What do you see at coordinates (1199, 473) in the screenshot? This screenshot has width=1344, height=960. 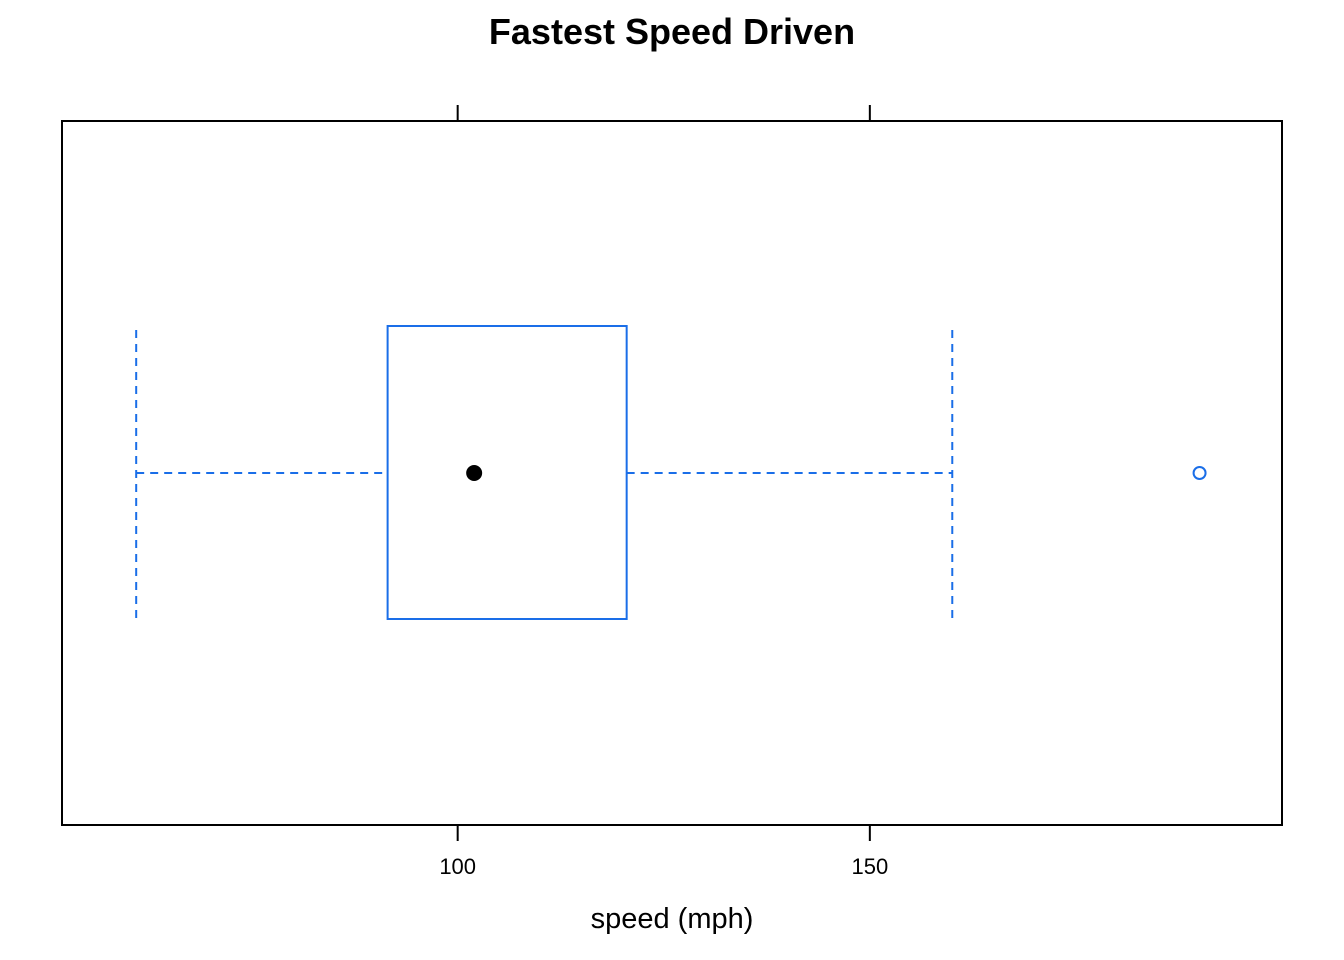 I see `outlier-point` at bounding box center [1199, 473].